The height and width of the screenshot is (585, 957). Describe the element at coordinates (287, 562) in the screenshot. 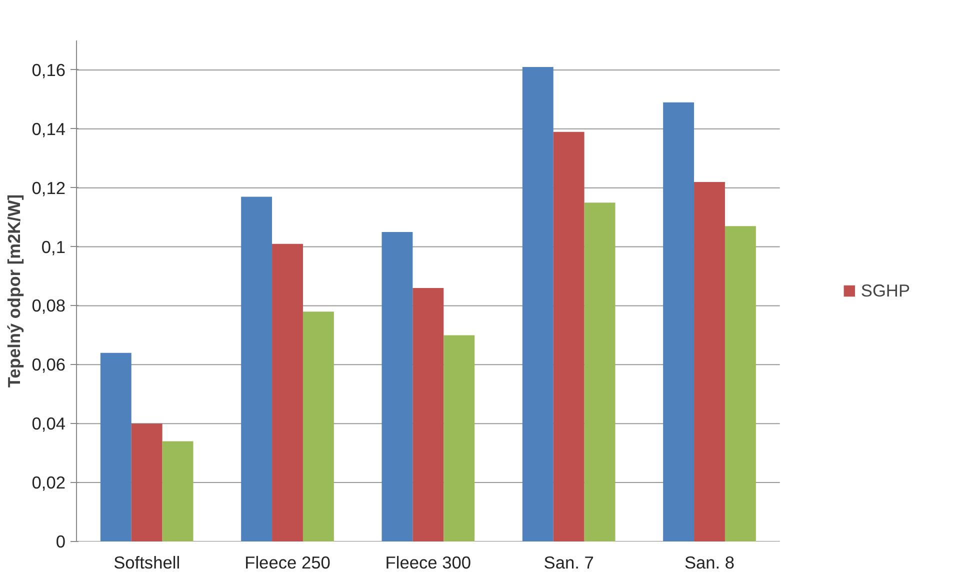

I see `x-tick-label: Fleece 250` at that location.